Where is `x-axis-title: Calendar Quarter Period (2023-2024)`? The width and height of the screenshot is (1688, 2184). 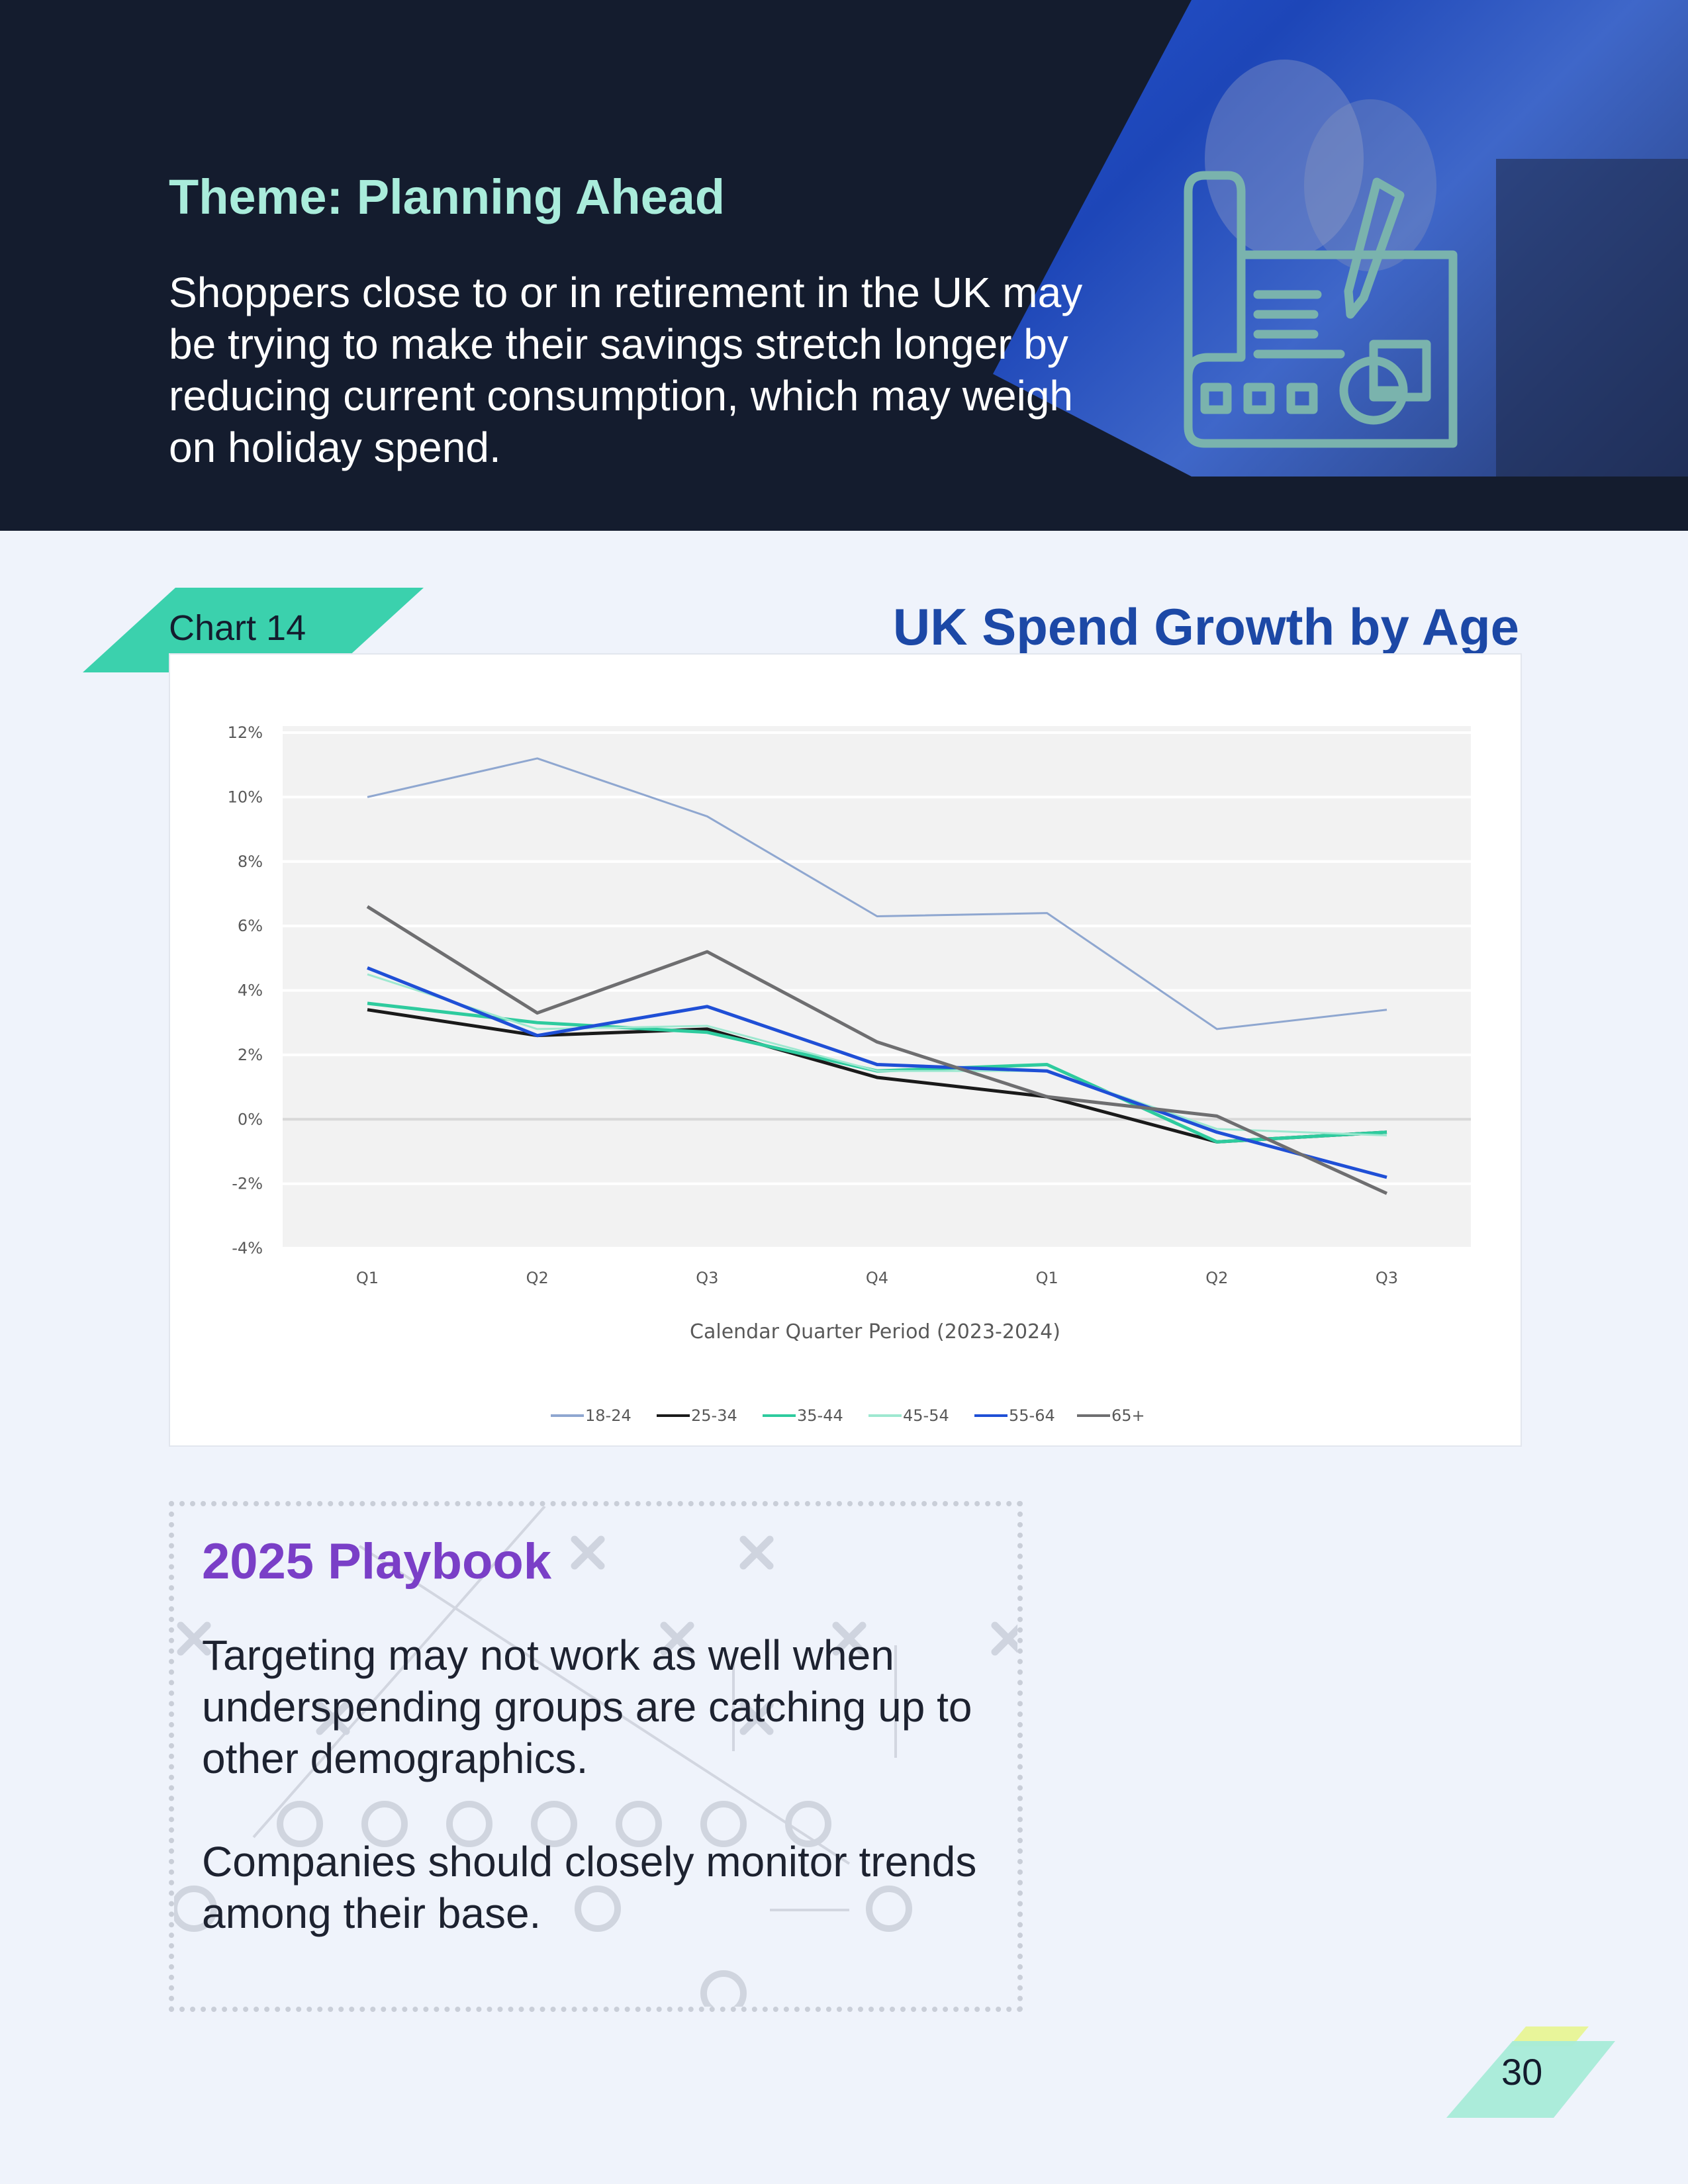
x-axis-title: Calendar Quarter Period (2023-2024) is located at coordinates (875, 1331).